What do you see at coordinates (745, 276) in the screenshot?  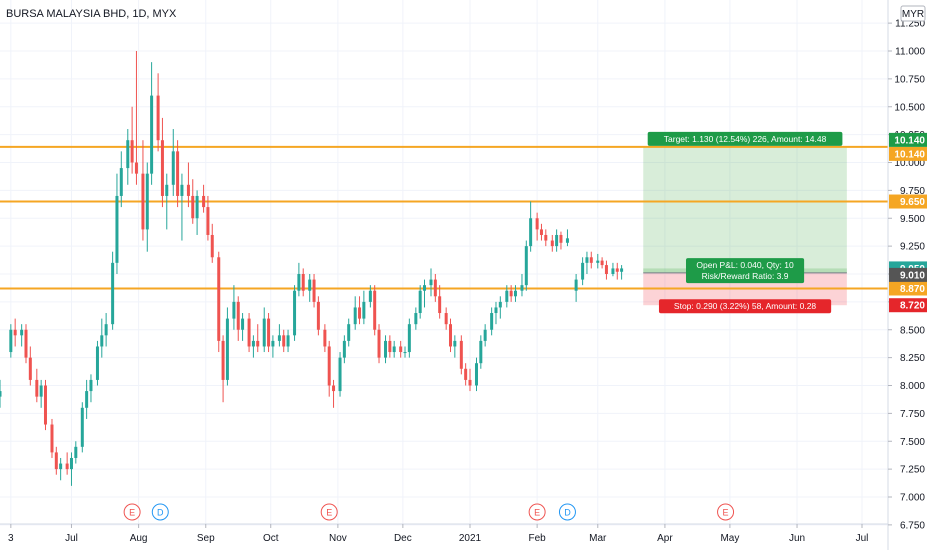 I see `pnl-label-text: Risk/Reward Ratio: 3.9` at bounding box center [745, 276].